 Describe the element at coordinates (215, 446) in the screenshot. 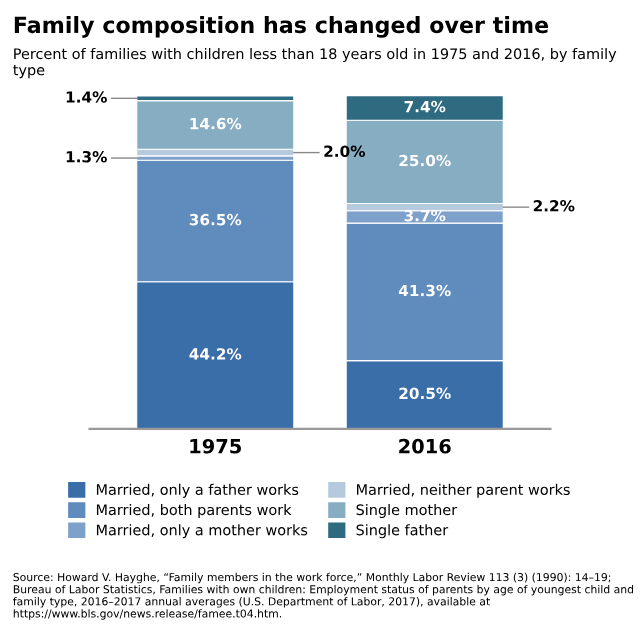

I see `x-tick-label: 1975` at that location.